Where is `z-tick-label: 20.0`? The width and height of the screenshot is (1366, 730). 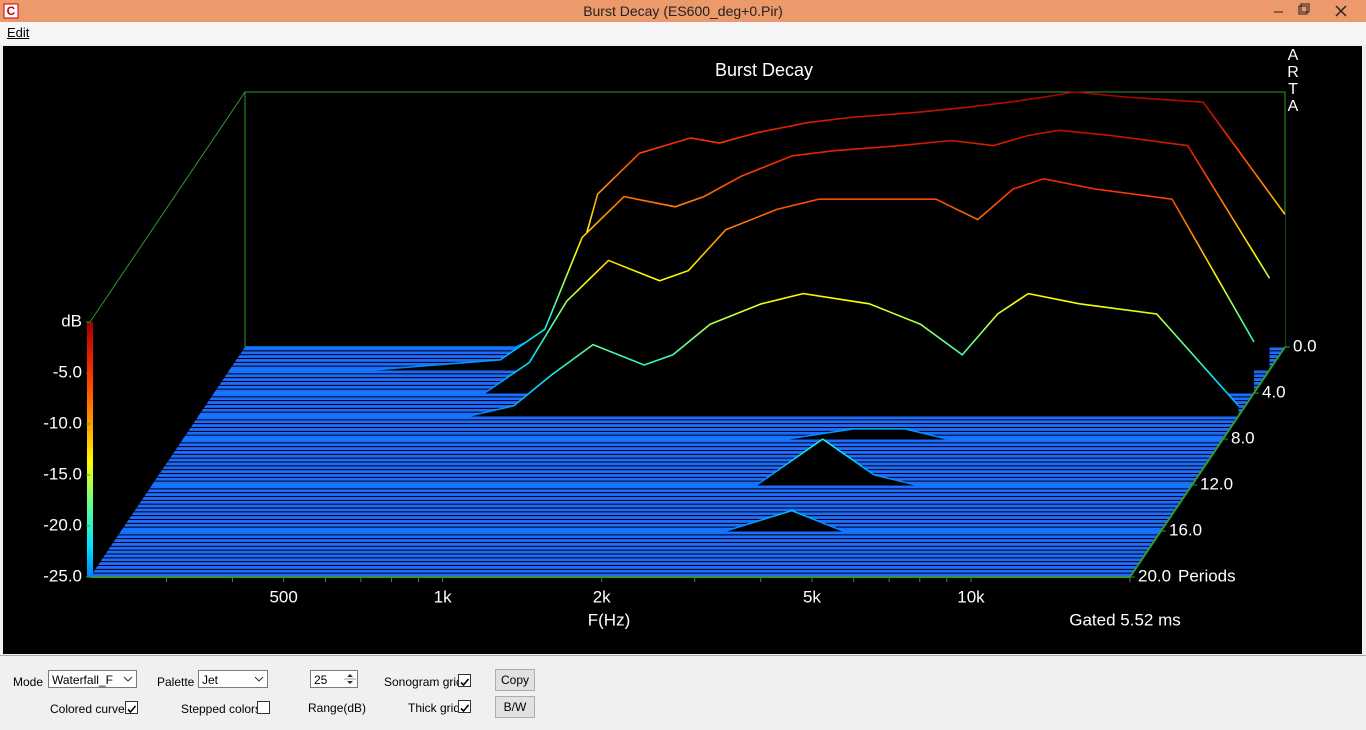
z-tick-label: 20.0 is located at coordinates (1154, 575).